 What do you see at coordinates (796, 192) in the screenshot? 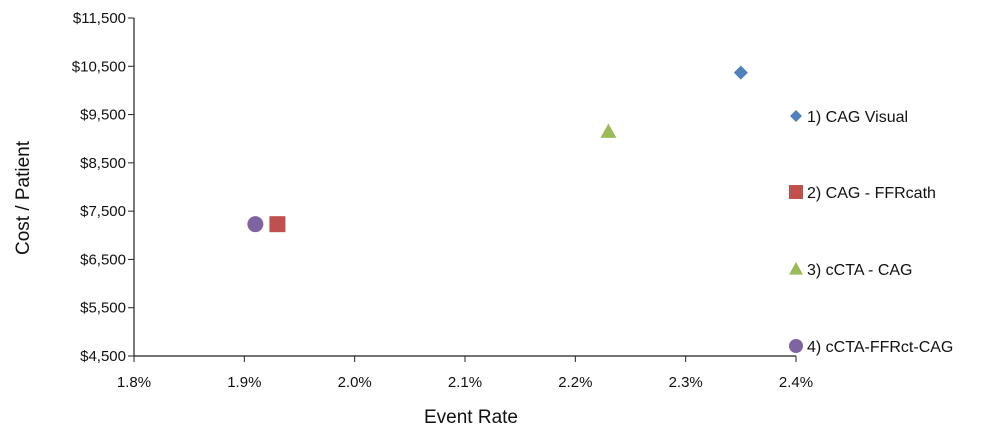
I see `legend-marker-square` at bounding box center [796, 192].